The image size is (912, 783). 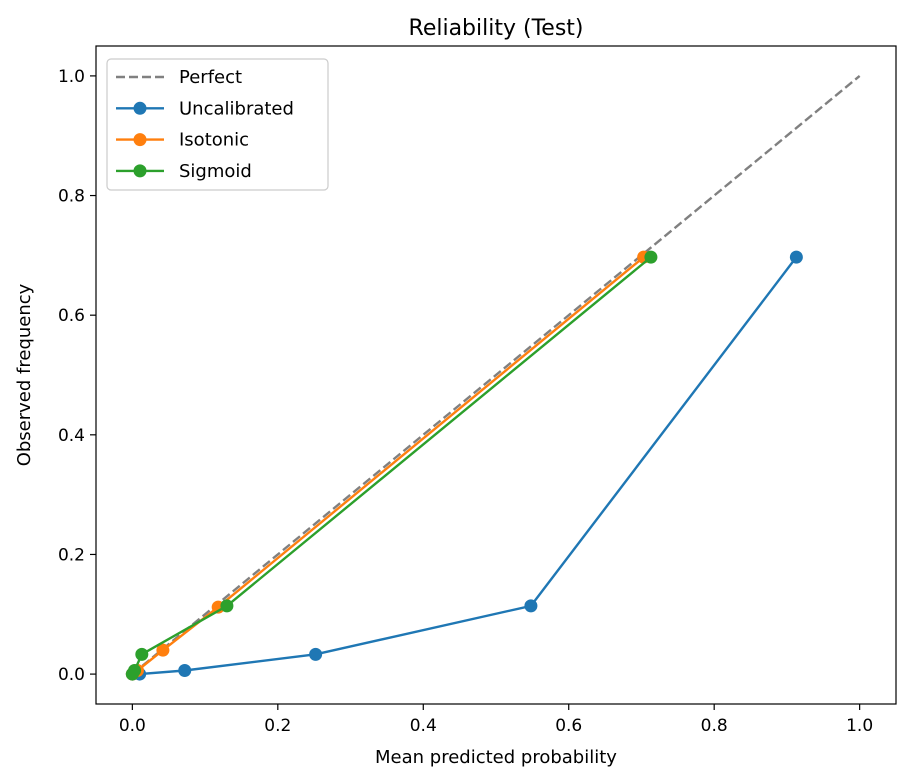 What do you see at coordinates (236, 108) in the screenshot?
I see `legend-label-1: Uncalibrated` at bounding box center [236, 108].